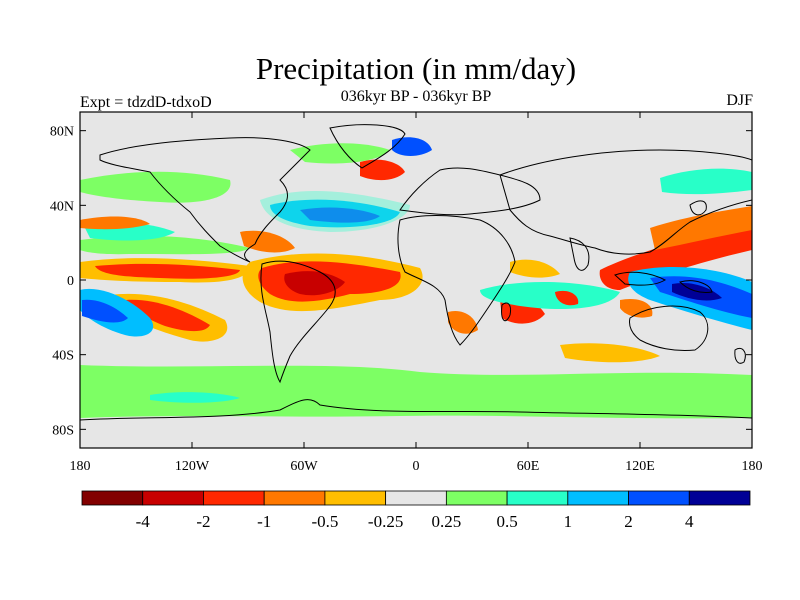  What do you see at coordinates (506, 521) in the screenshot?
I see `colorbar-label: 0.5` at bounding box center [506, 521].